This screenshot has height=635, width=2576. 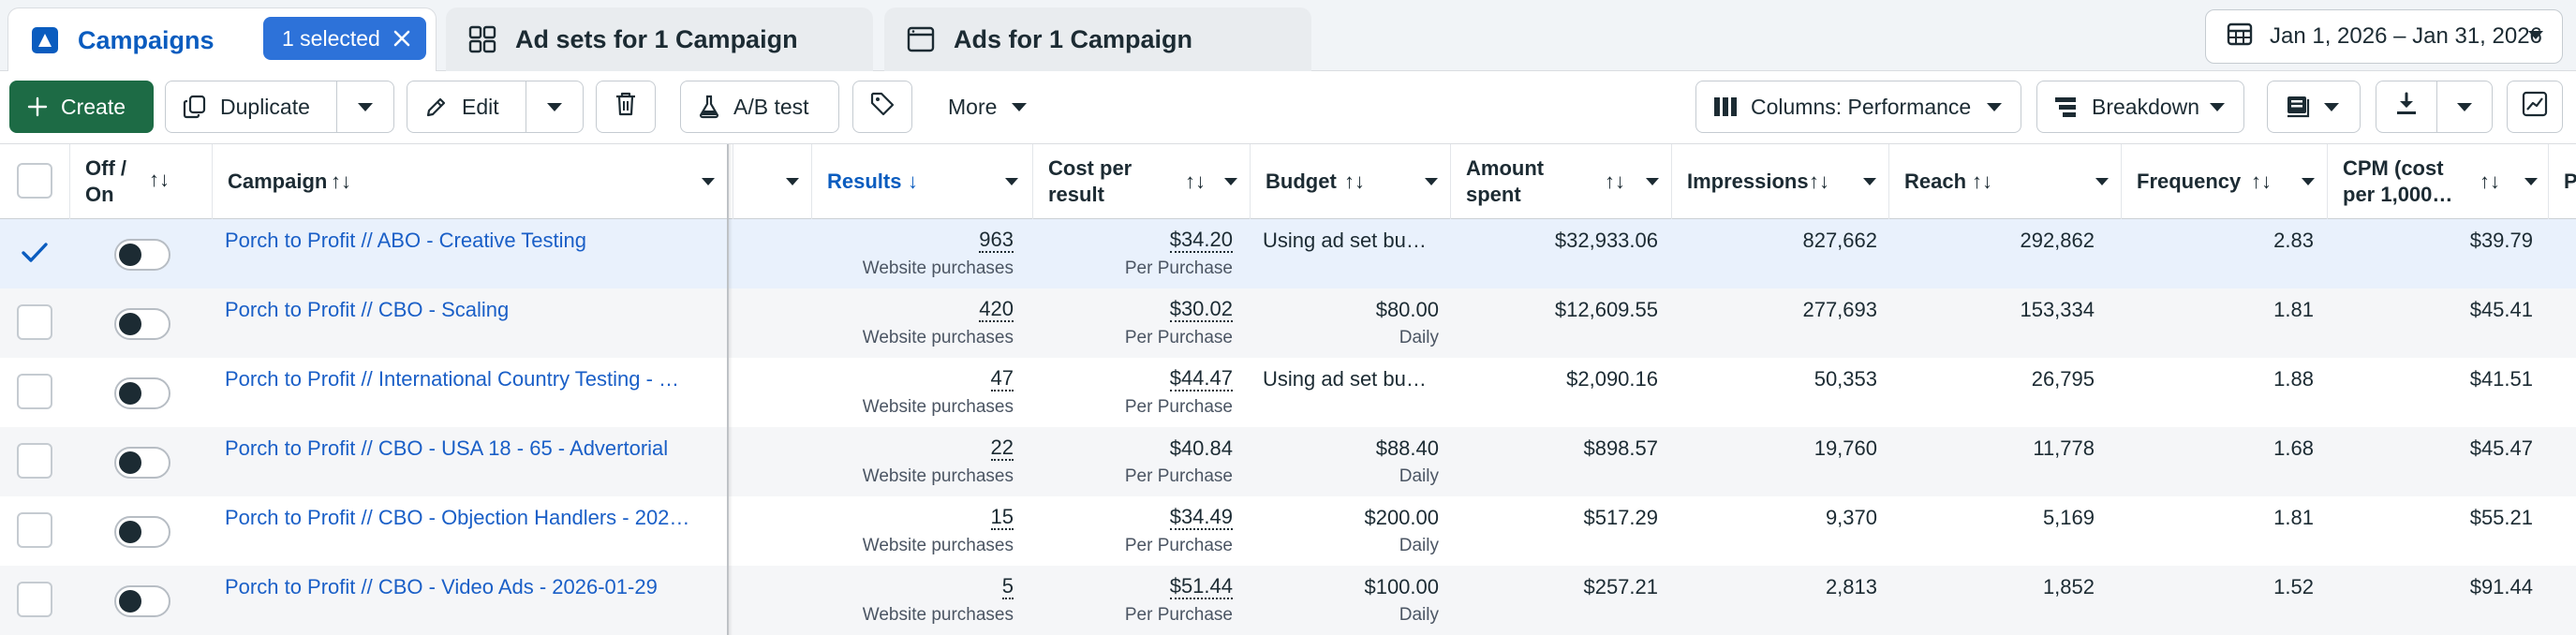 I want to click on export-menu-button, so click(x=2464, y=107).